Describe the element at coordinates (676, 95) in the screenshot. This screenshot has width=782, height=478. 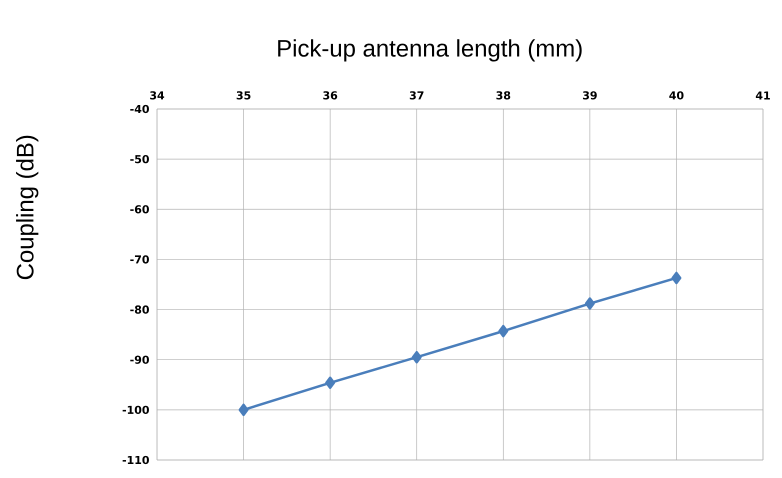
I see `x-tick-label: 40` at that location.